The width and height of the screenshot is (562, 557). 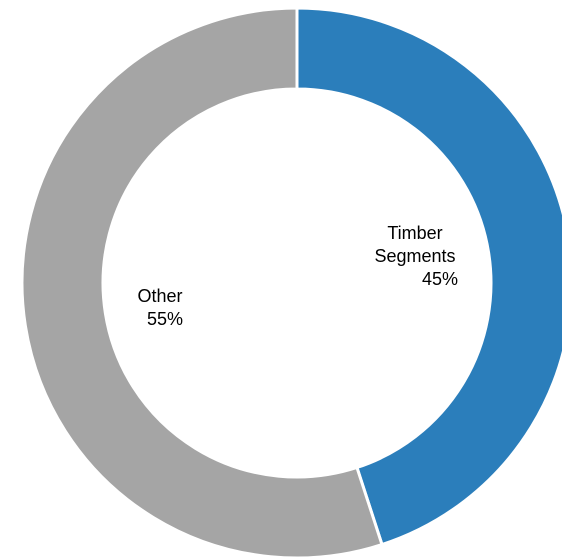 What do you see at coordinates (440, 279) in the screenshot?
I see `slice-value-label: 45%` at bounding box center [440, 279].